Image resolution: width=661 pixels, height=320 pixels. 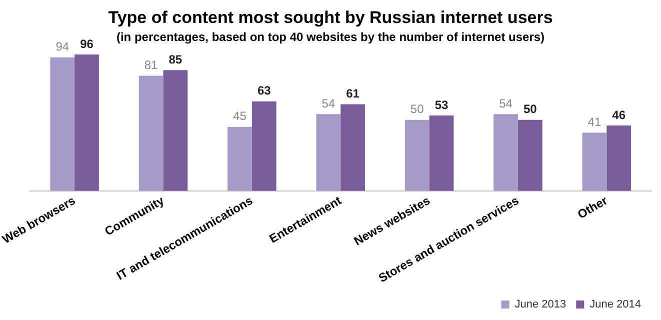 What do you see at coordinates (441, 105) in the screenshot?
I see `data-label: 53` at bounding box center [441, 105].